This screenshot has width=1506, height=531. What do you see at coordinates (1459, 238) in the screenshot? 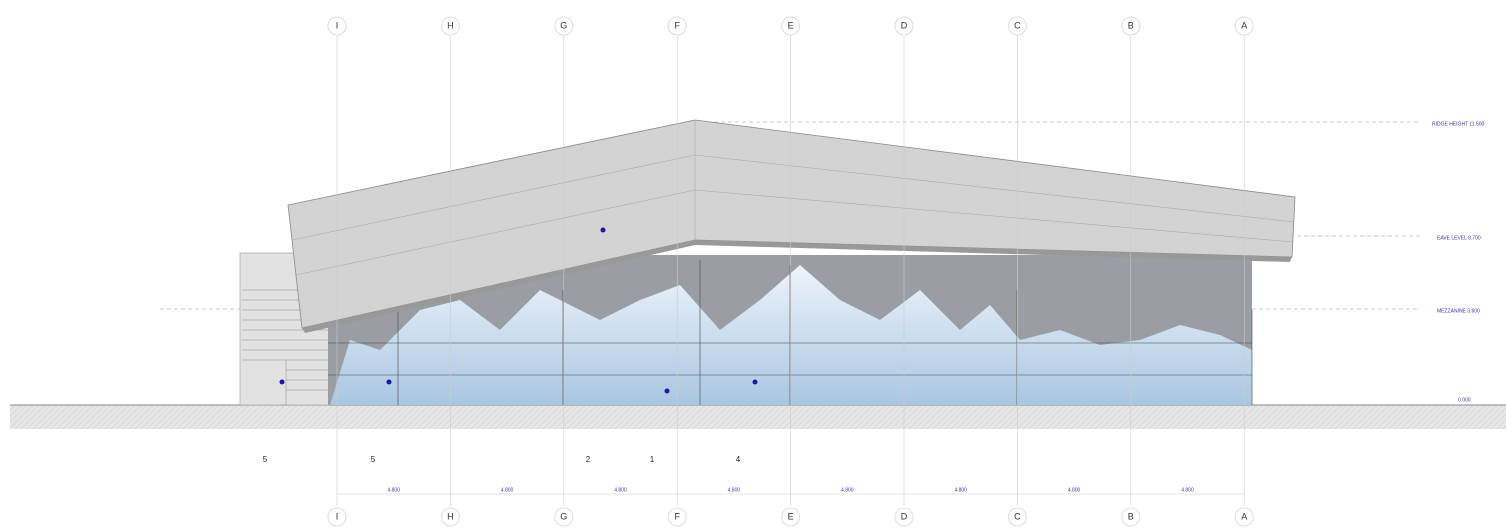
I see `level-label: EAVE LEVEL 8.700` at bounding box center [1459, 238].